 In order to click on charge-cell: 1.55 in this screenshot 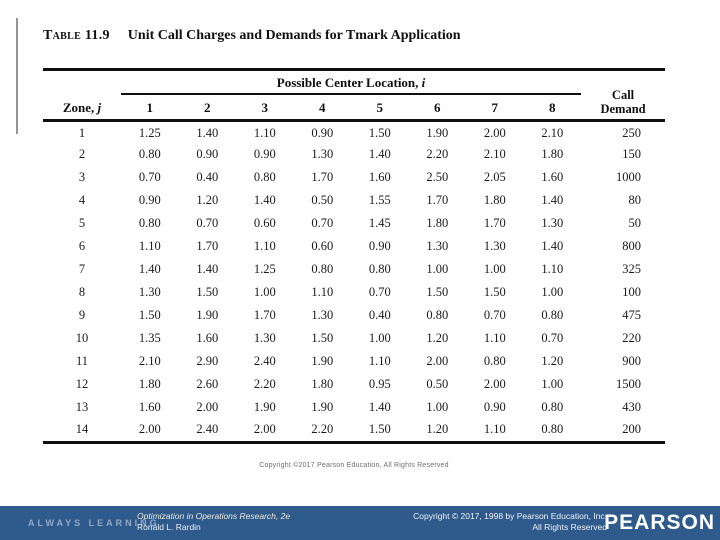, I will do `click(379, 200)`.